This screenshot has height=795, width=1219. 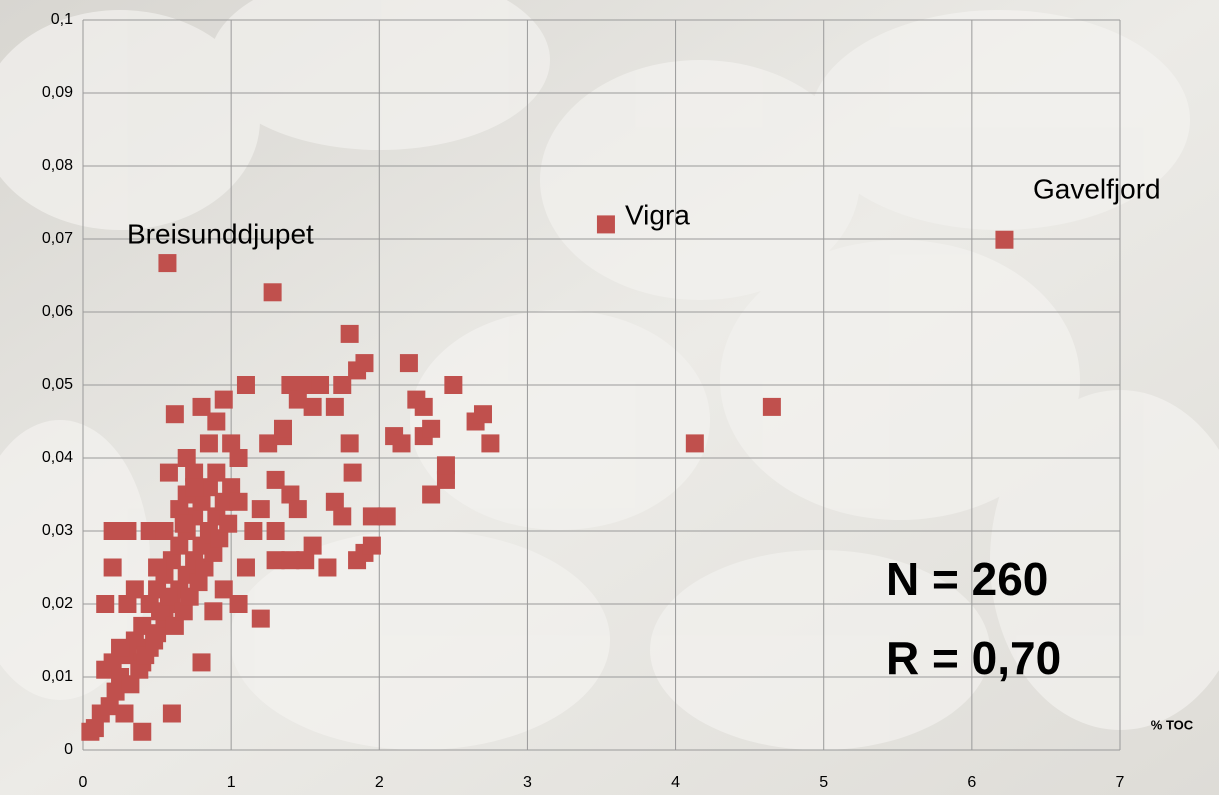 I want to click on y-tick-label: 0,02, so click(x=57, y=603).